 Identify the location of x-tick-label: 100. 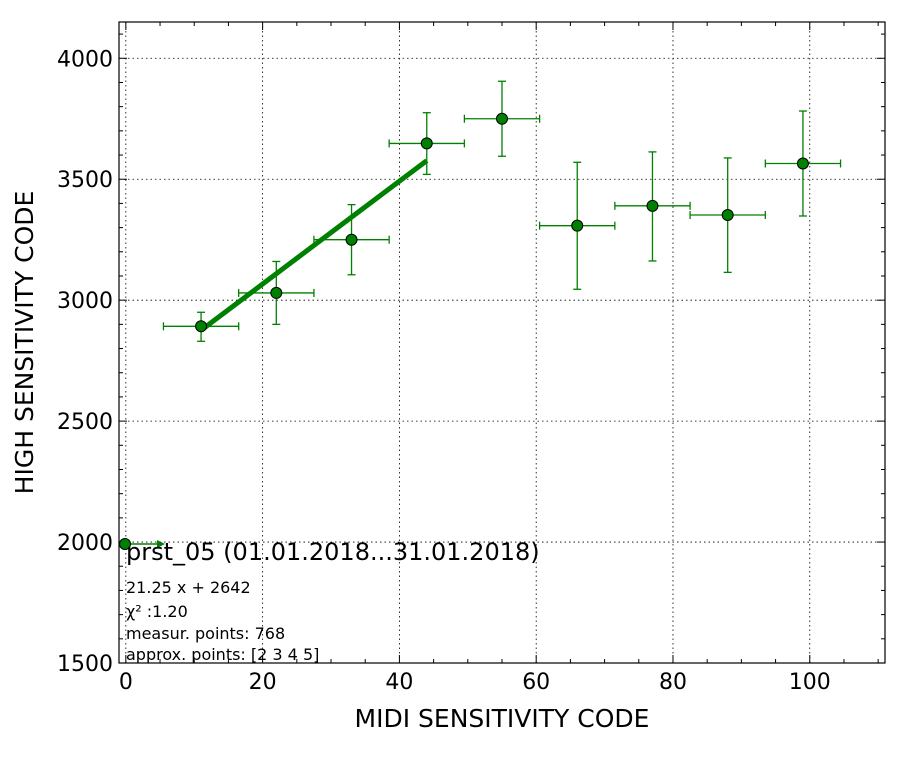
(810, 682).